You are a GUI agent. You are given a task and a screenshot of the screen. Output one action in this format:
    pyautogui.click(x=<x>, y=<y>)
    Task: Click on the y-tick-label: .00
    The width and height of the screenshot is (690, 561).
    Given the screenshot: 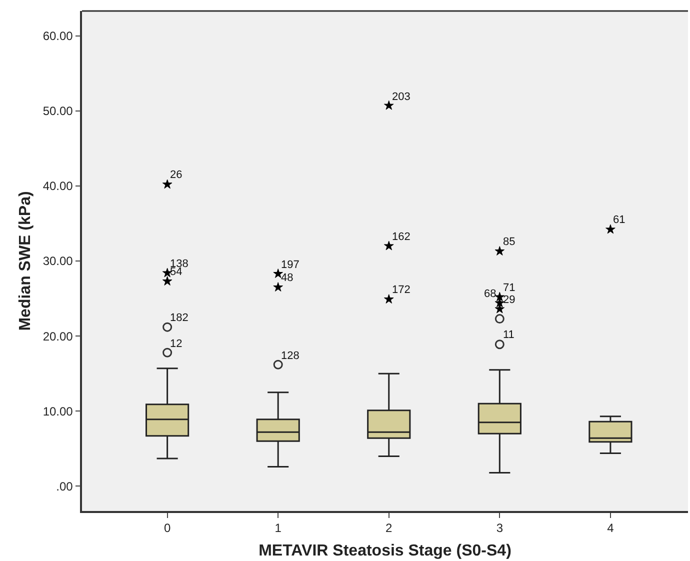 What is the action you would take?
    pyautogui.click(x=65, y=486)
    